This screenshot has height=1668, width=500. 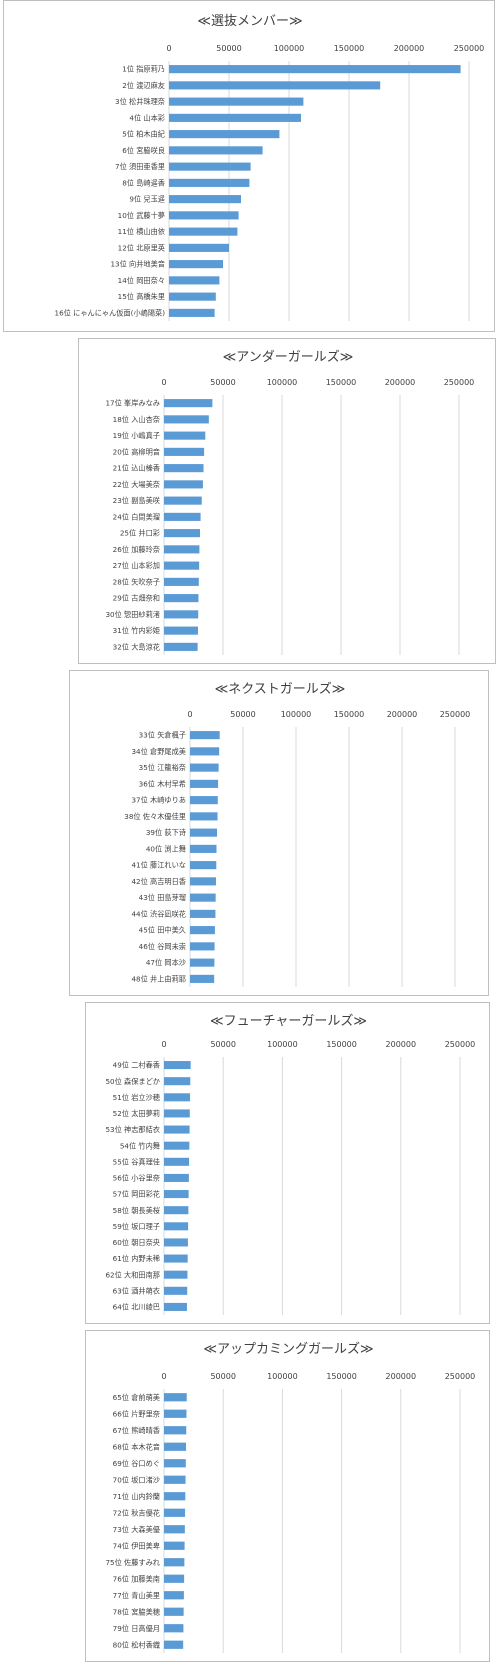 I want to click on category-label: 41位 藤江れいな, so click(x=158, y=865).